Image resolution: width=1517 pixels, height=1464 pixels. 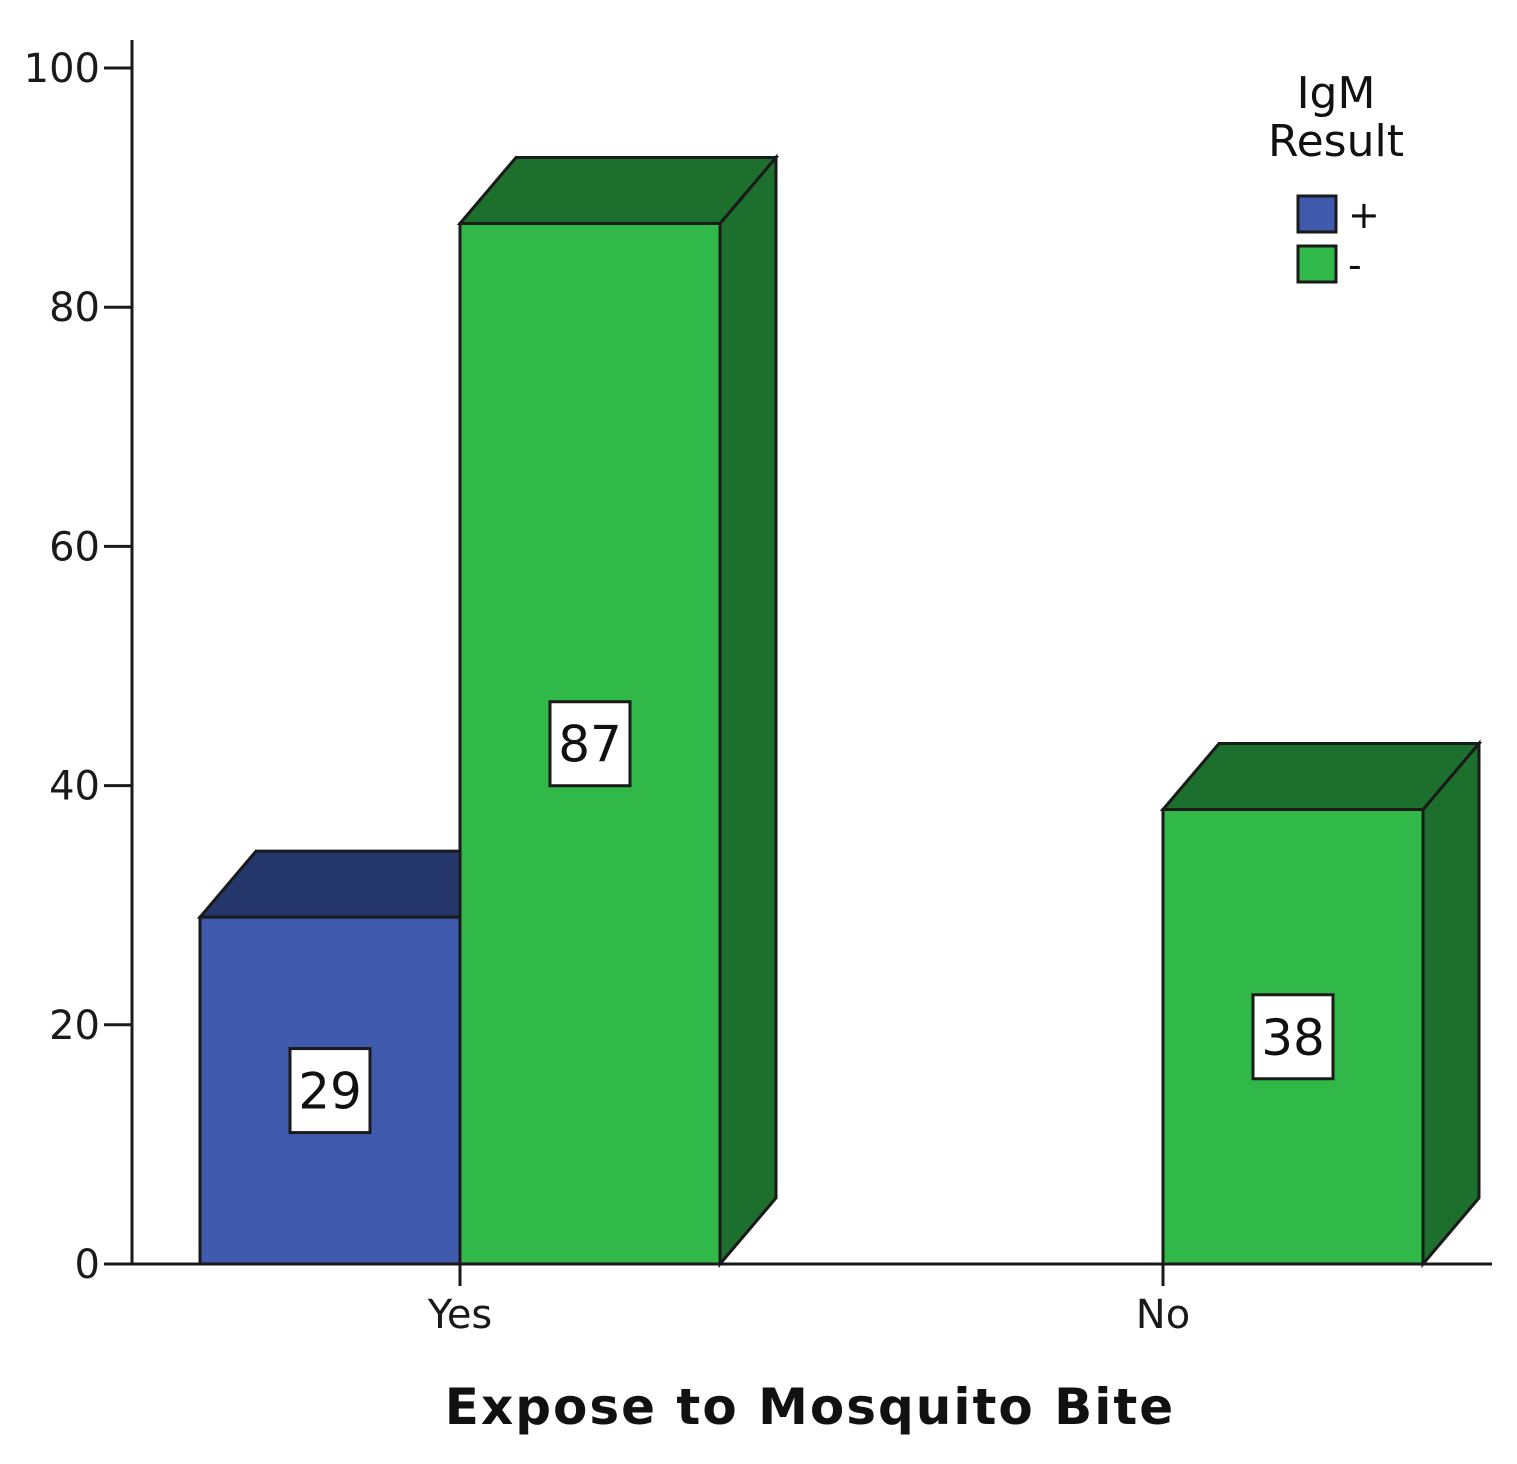 I want to click on x-tick-label-yes: Yes, so click(x=460, y=1315).